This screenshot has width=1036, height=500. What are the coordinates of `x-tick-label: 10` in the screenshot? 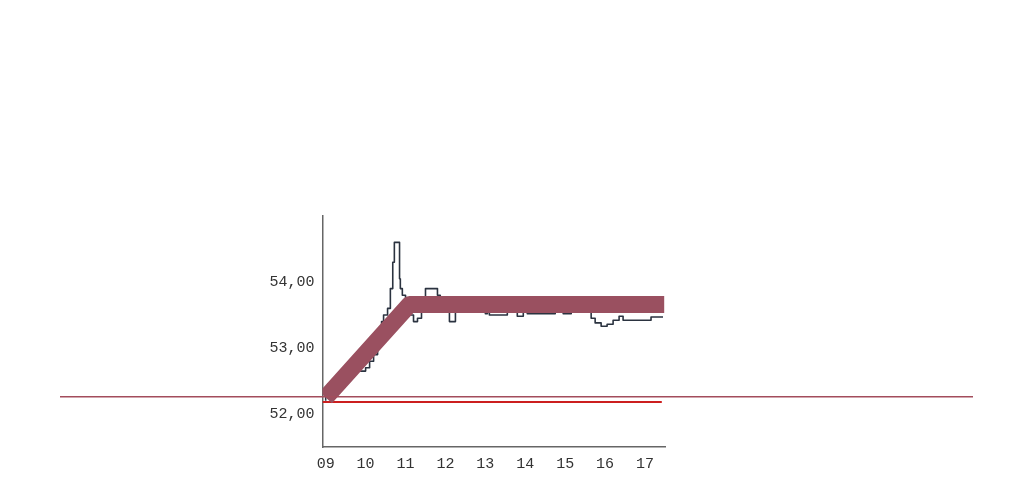 It's located at (365, 464).